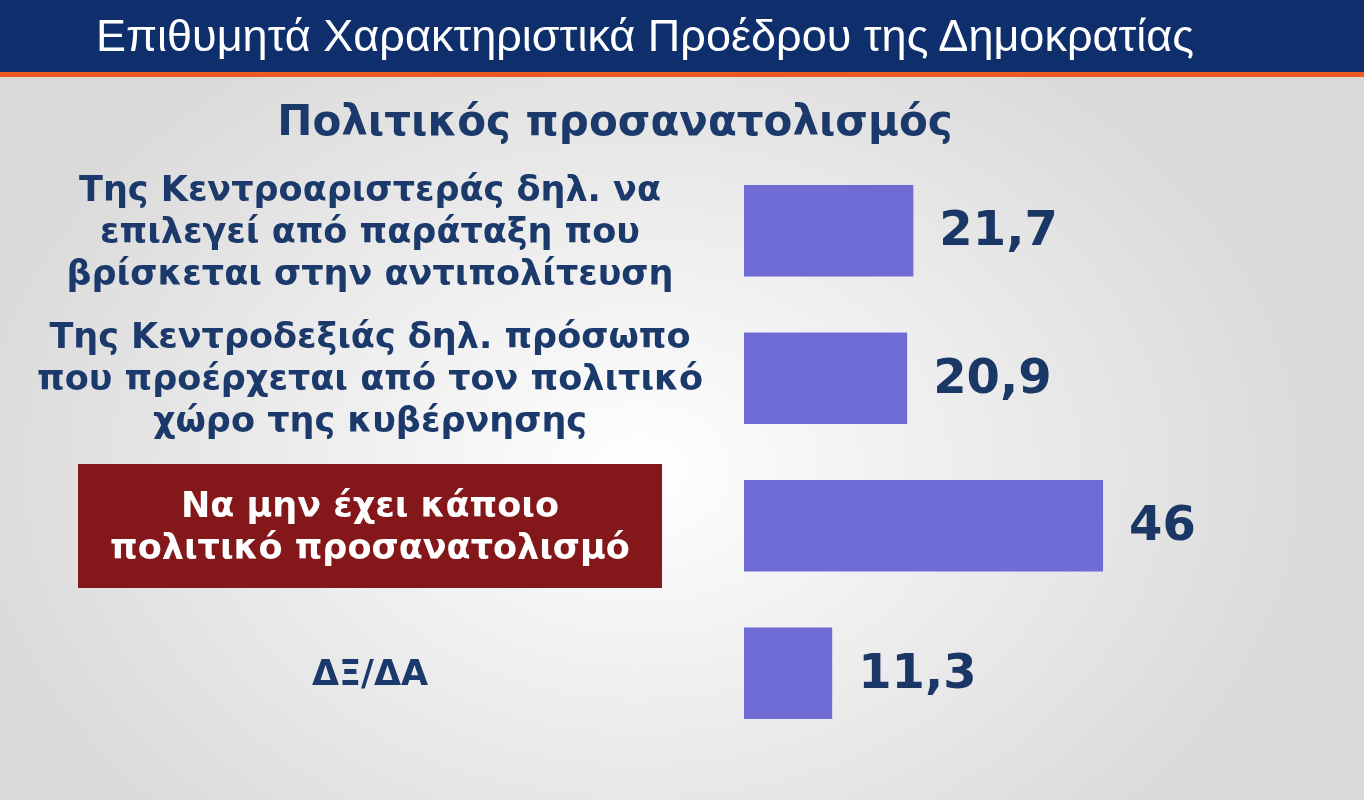 This screenshot has height=800, width=1364. I want to click on y-tick-label: Της Κεντροαριστεράς δηλ. να επιλεγεί από παράταξη που βρίσκεται στην αντιπολίτευση, so click(370, 230).